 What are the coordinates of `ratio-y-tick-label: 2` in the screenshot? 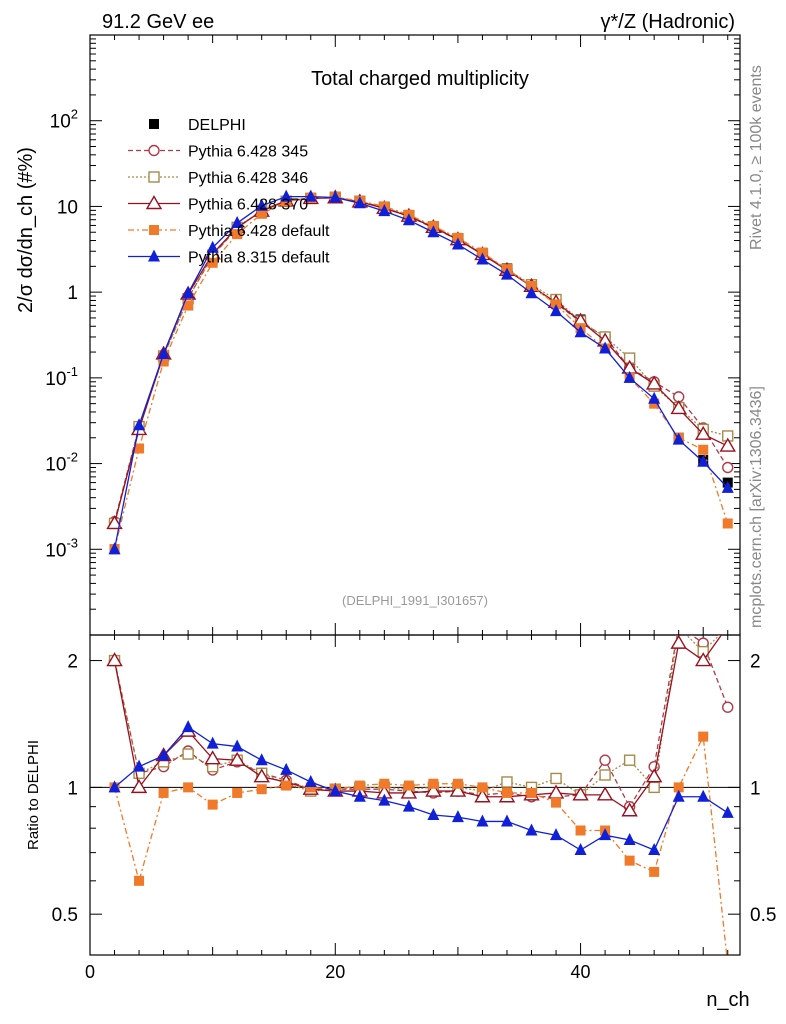 It's located at (72, 662).